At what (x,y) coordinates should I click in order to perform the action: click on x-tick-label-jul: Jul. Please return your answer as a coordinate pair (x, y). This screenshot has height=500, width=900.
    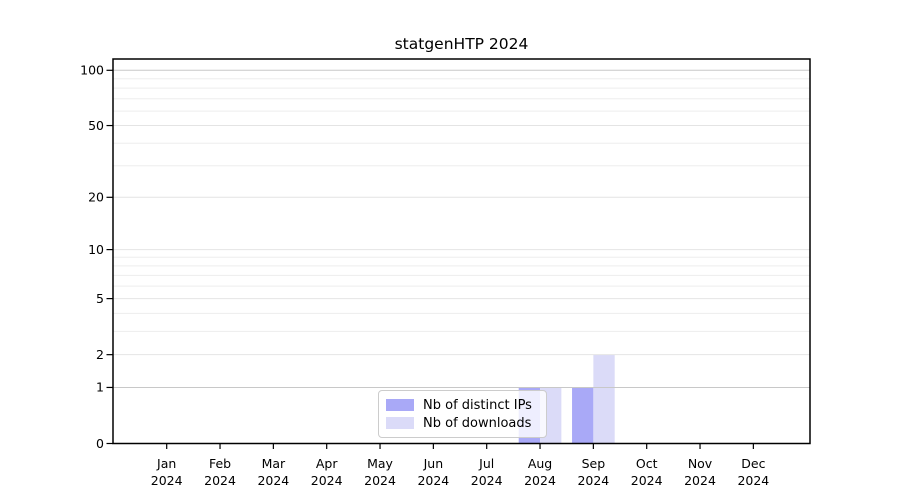
    Looking at the image, I should click on (486, 463).